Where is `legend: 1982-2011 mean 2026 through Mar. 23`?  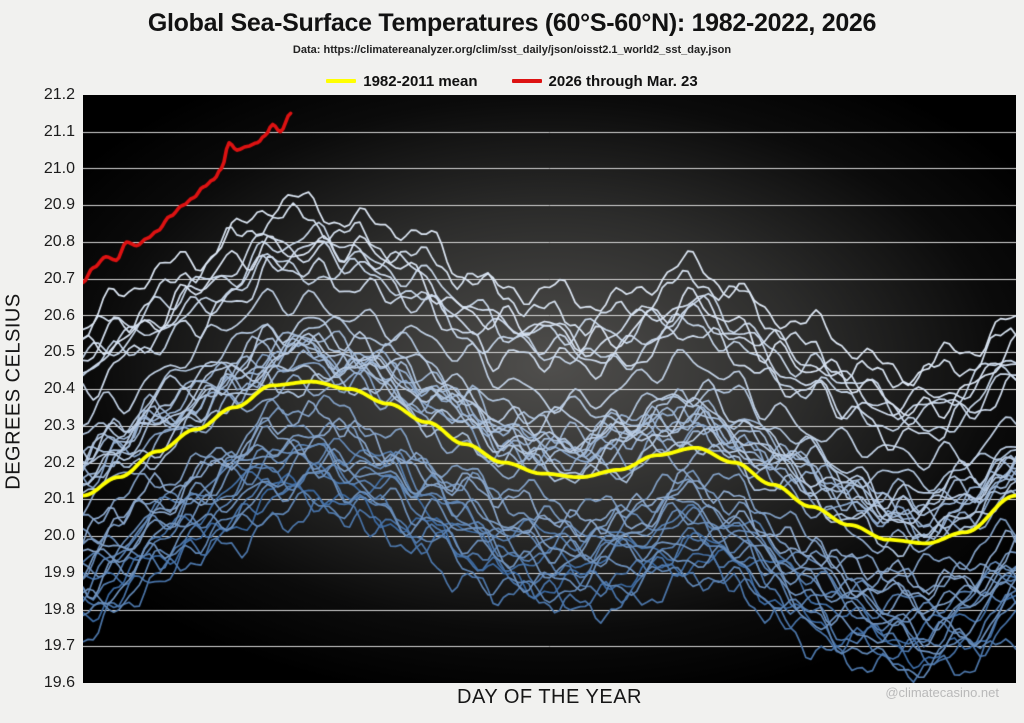 legend: 1982-2011 mean 2026 through Mar. 23 is located at coordinates (512, 81).